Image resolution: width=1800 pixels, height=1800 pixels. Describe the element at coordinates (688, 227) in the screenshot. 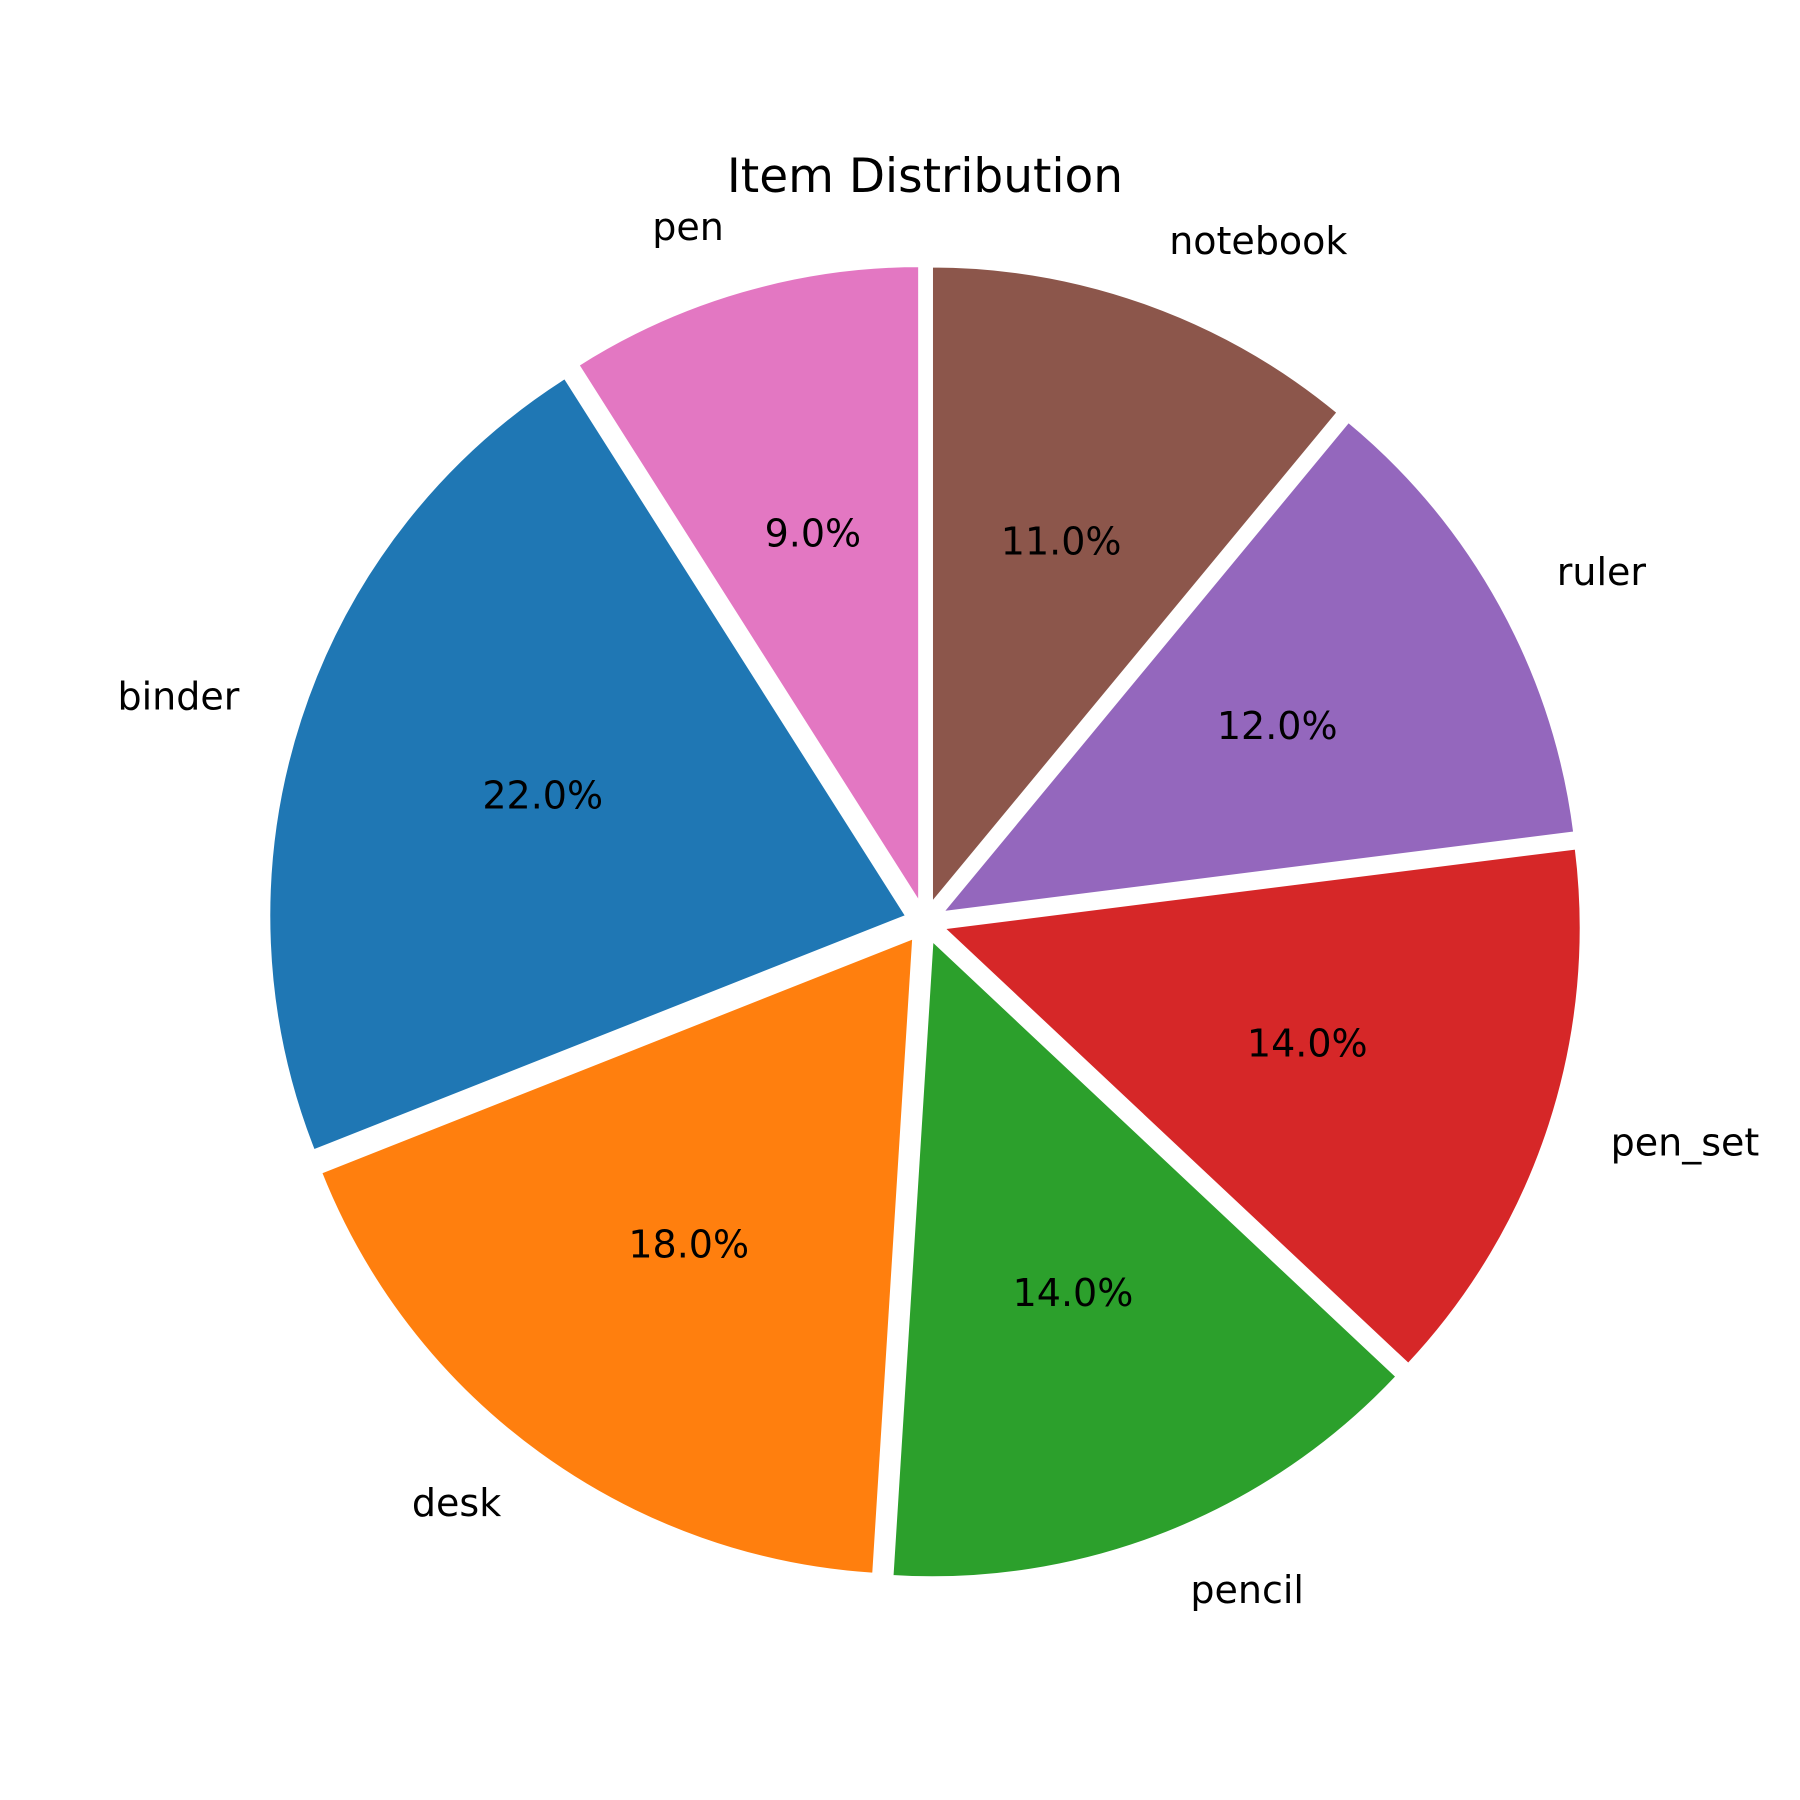

I see `slice-label-pen: pen` at that location.